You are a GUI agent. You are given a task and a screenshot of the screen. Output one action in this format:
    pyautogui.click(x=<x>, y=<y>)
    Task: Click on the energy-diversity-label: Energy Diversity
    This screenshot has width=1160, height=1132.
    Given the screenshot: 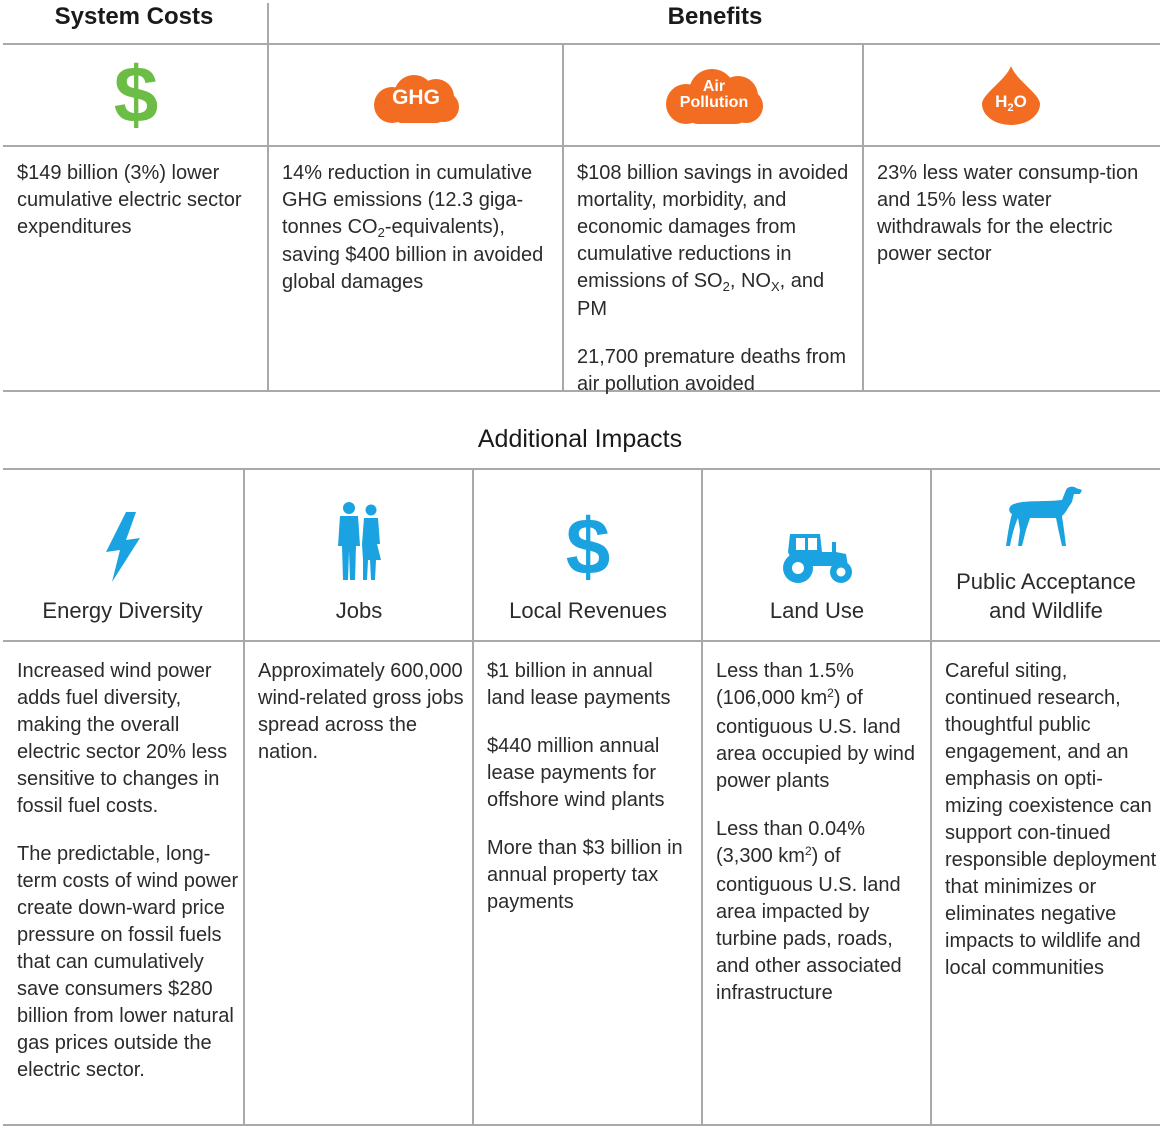 What is the action you would take?
    pyautogui.click(x=122, y=610)
    